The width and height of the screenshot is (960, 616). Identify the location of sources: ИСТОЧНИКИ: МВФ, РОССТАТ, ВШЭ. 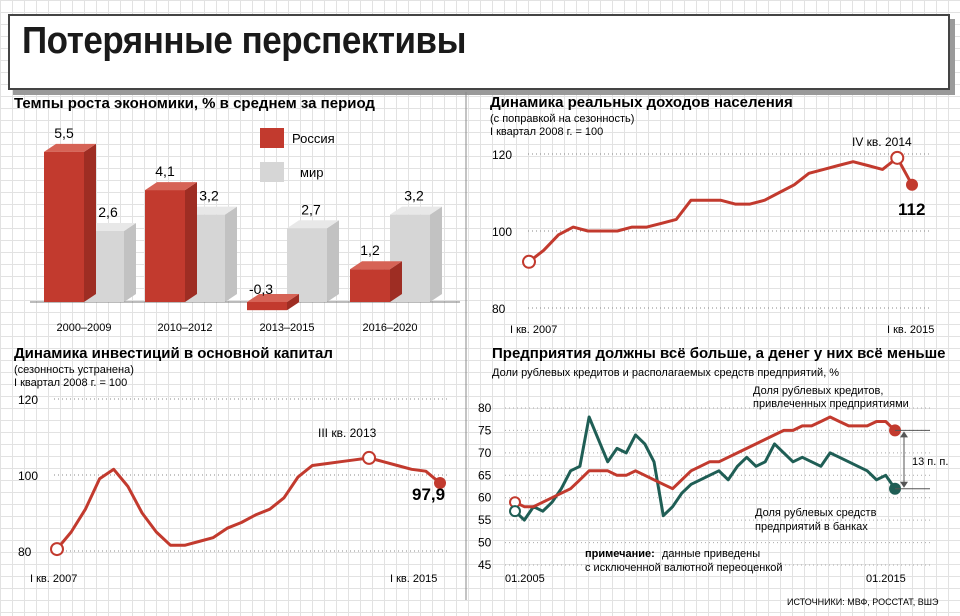
(863, 602).